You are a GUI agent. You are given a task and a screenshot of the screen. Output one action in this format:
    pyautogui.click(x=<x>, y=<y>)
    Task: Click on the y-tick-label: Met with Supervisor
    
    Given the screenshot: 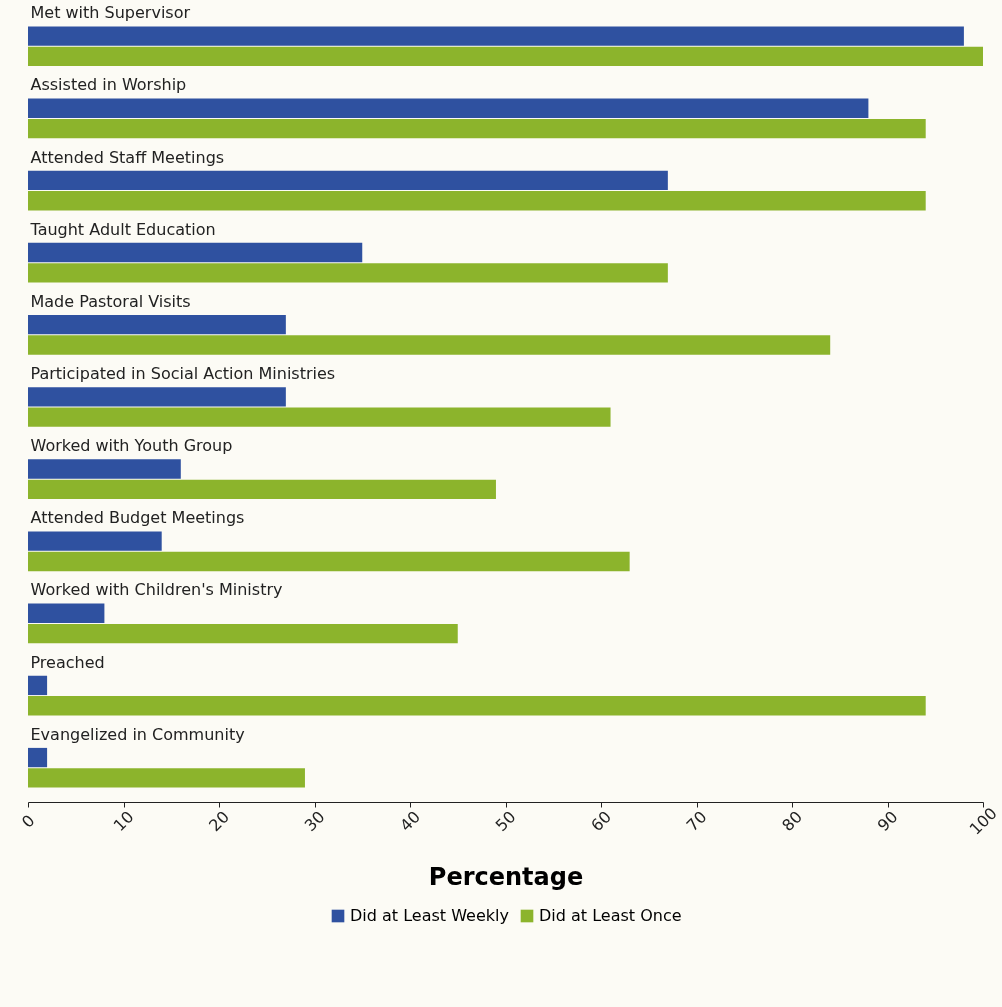 What is the action you would take?
    pyautogui.click(x=110, y=13)
    